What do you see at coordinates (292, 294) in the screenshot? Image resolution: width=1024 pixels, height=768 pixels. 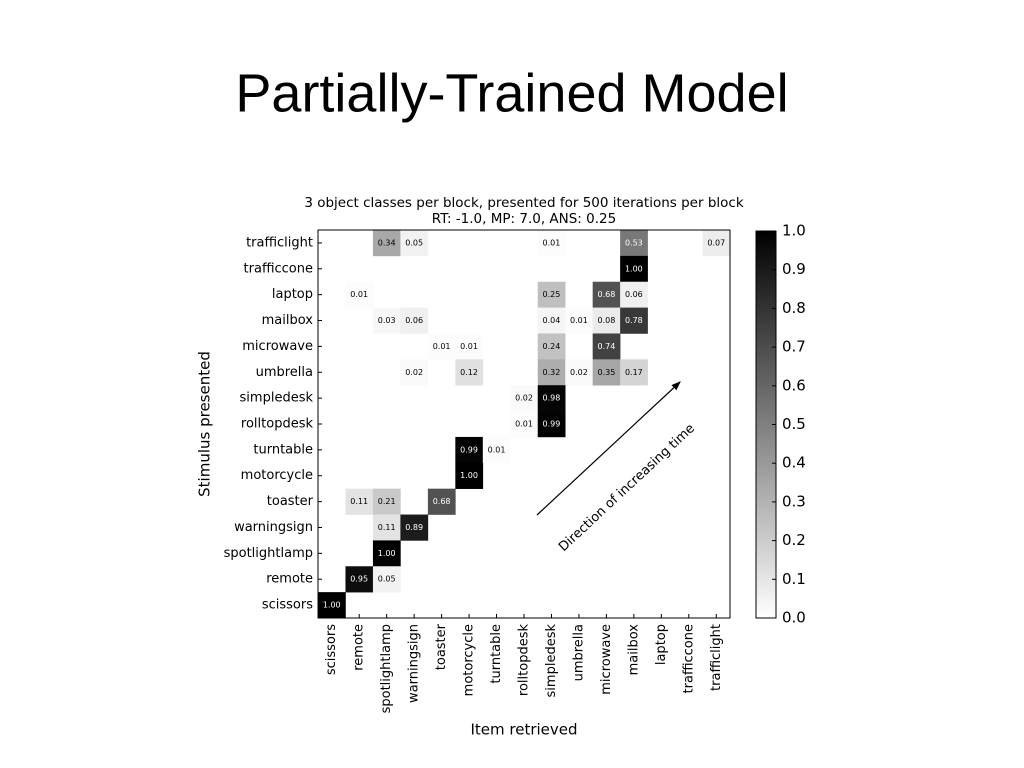 I see `y-tick-label: laptop` at bounding box center [292, 294].